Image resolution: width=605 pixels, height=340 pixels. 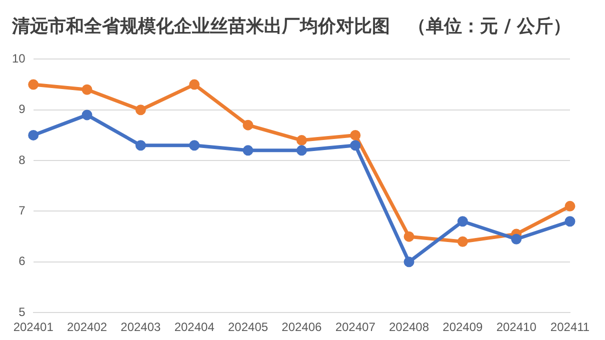 What do you see at coordinates (19, 59) in the screenshot?
I see `y-tick-label: 10` at bounding box center [19, 59].